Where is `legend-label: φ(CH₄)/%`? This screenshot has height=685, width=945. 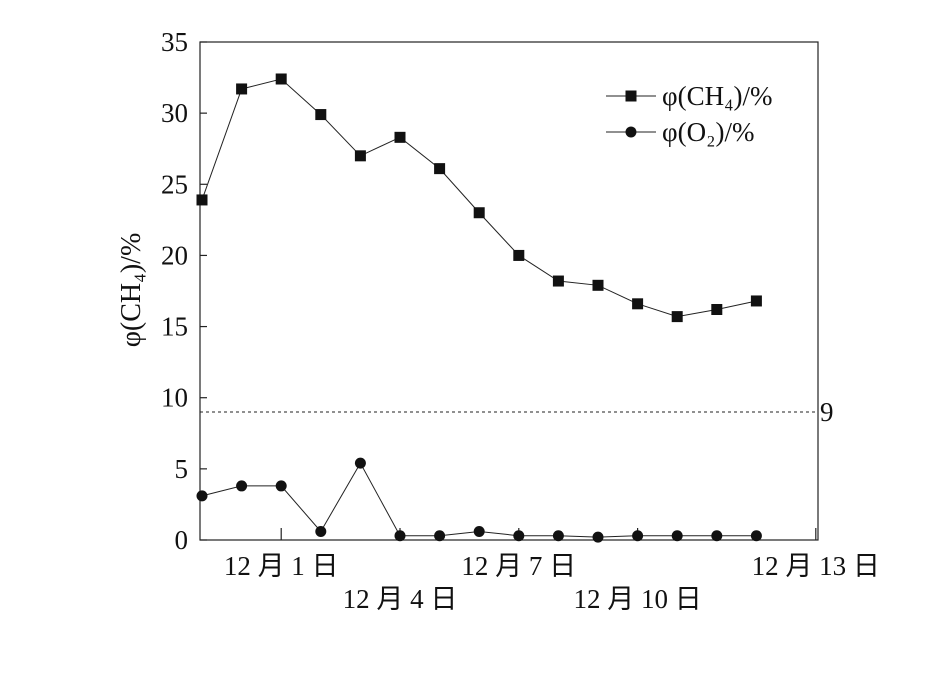
legend-label: φ(CH₄)/% is located at coordinates (717, 96).